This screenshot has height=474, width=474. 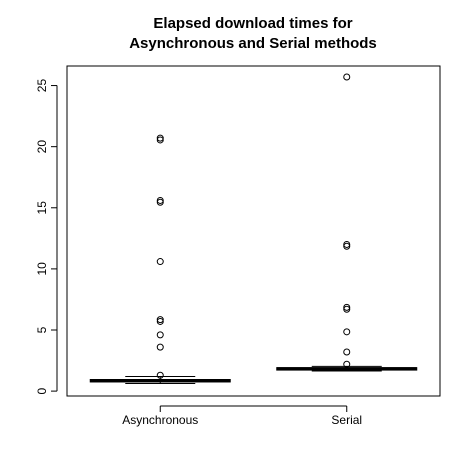 What do you see at coordinates (42, 208) in the screenshot?
I see `y-tick-label: 15` at bounding box center [42, 208].